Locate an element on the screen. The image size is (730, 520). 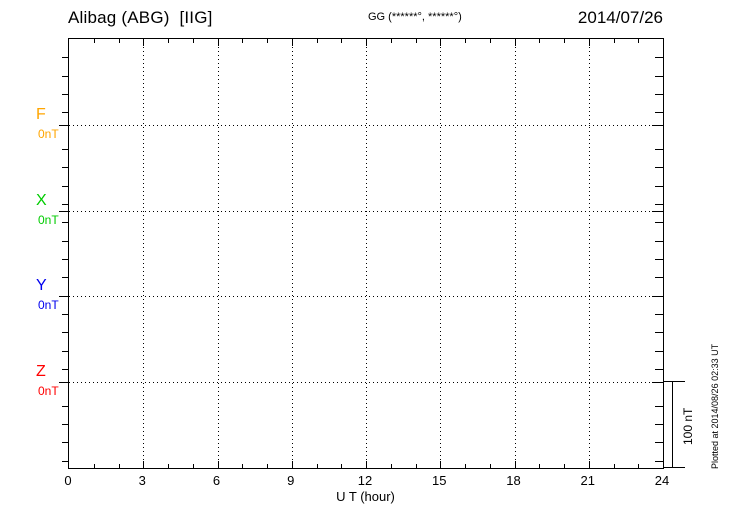
x-gridline-12h is located at coordinates (366, 253).